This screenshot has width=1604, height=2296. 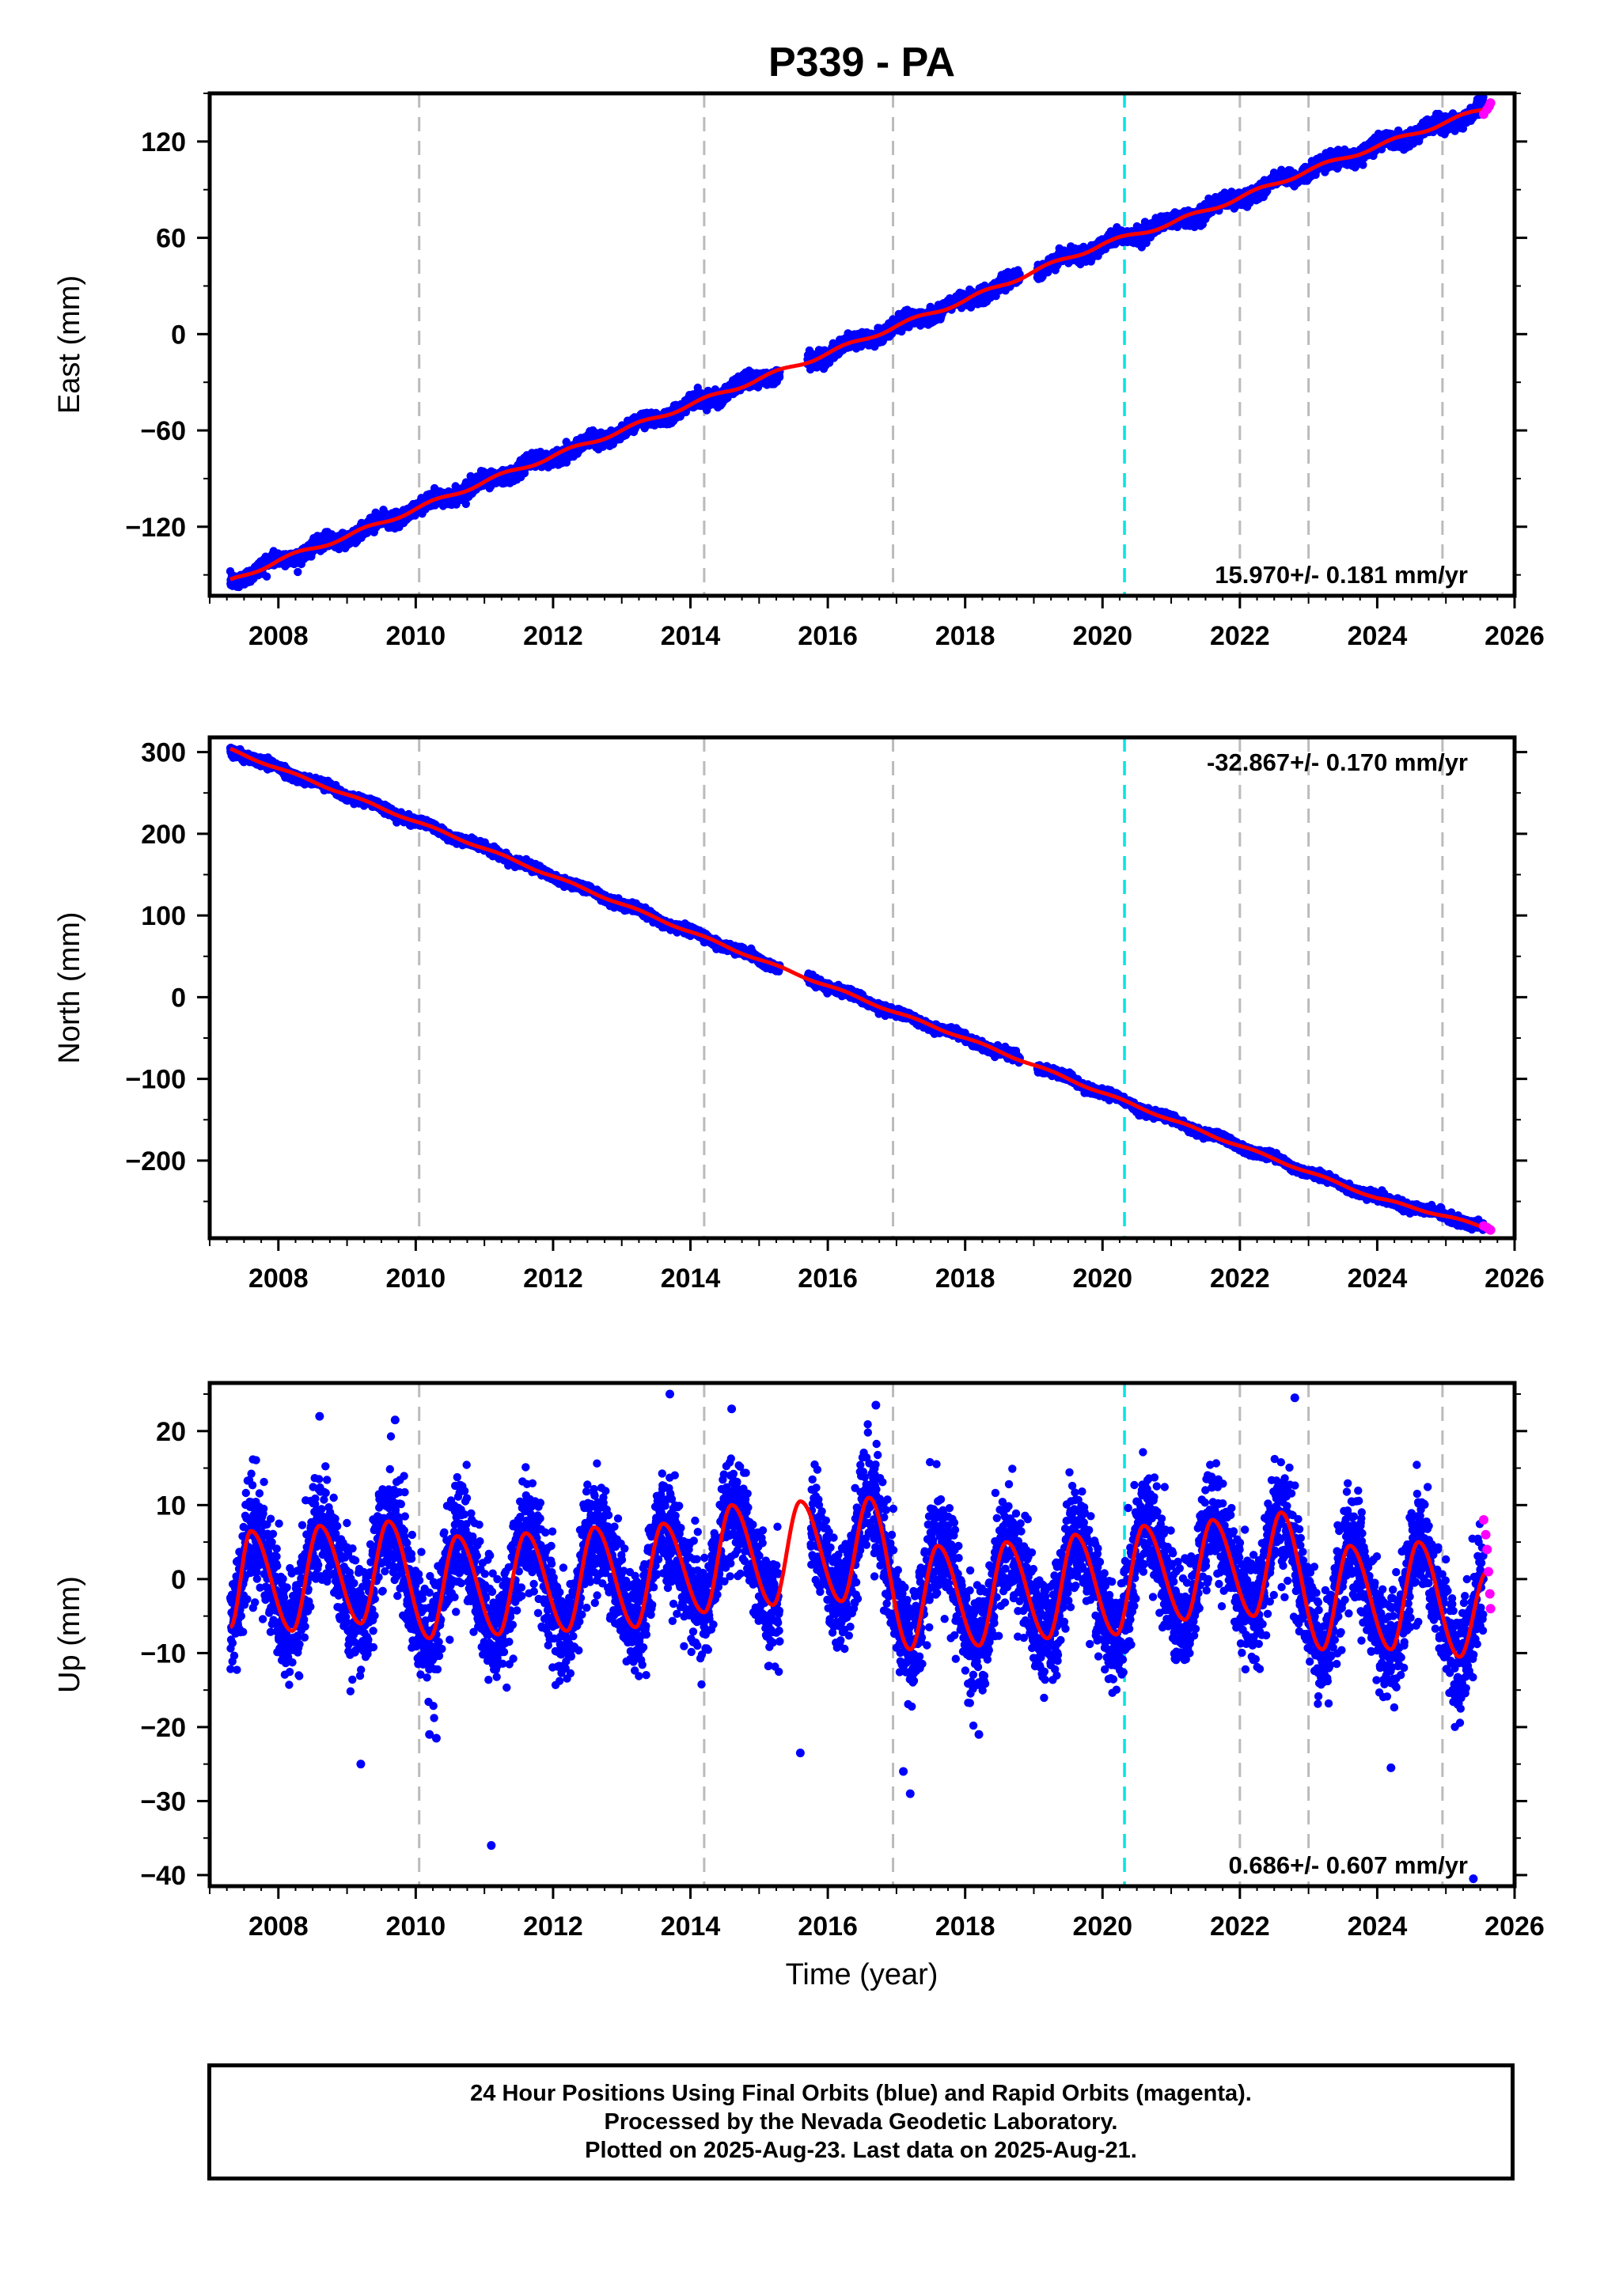 I want to click on y-tick-label: −40, so click(x=163, y=1876).